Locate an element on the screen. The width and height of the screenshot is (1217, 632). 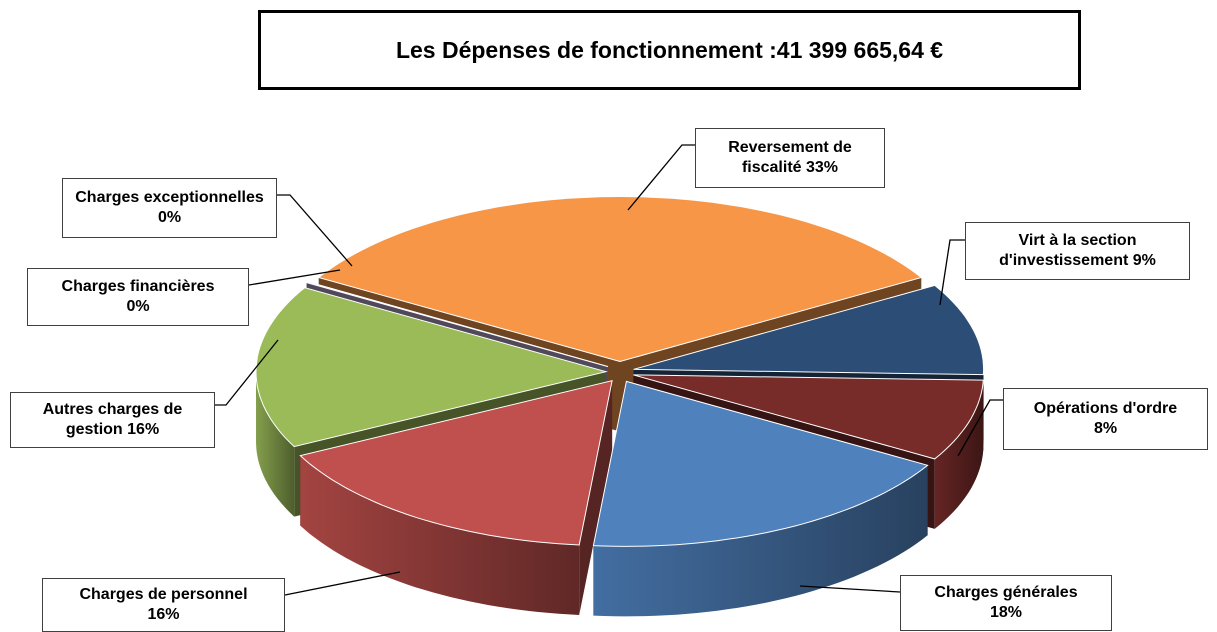
data-label: Virt à la section d'investissement 9% is located at coordinates (1077, 251).